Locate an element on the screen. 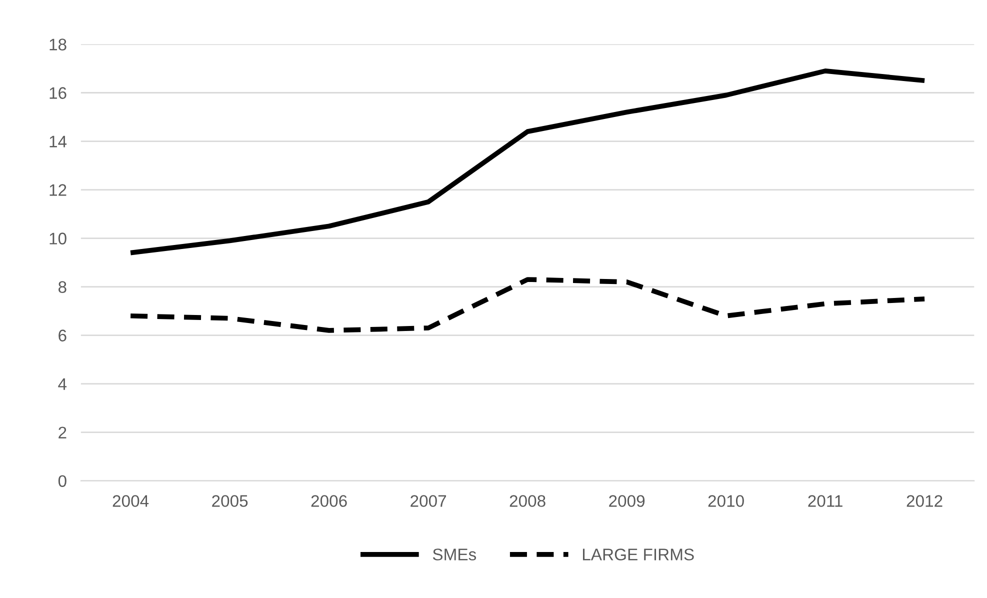 This screenshot has width=987, height=598. x-tick-label: 2005 is located at coordinates (230, 501).